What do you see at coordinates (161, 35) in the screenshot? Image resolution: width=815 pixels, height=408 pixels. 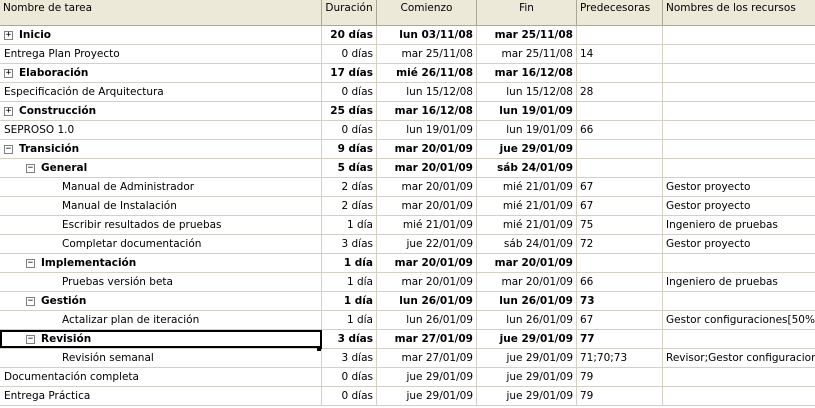 I see `task-name-cell: + Inicio` at bounding box center [161, 35].